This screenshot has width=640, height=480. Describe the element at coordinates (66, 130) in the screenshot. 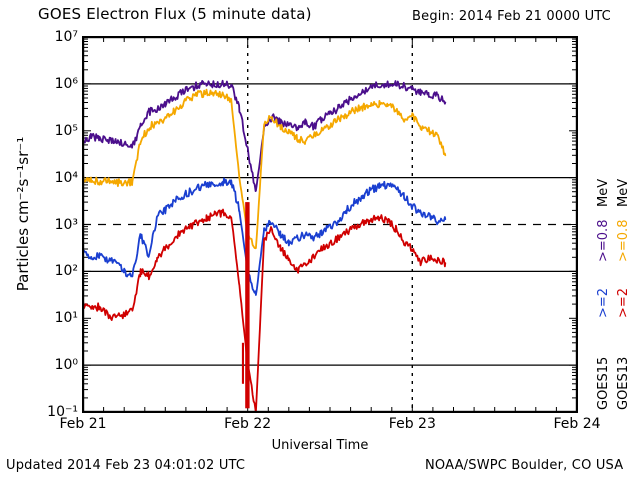

I see `y-tick-label: 10⁵` at that location.